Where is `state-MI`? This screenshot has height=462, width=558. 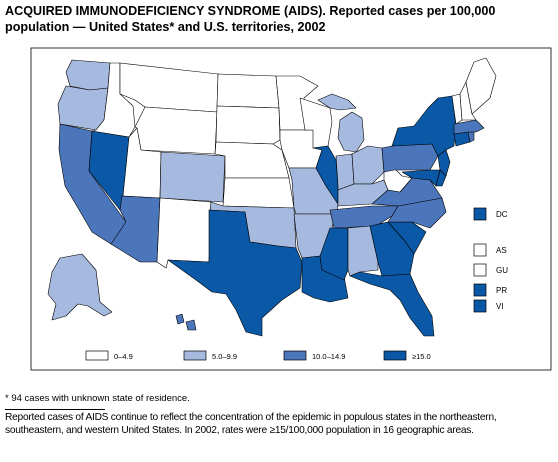 state-MI is located at coordinates (351, 132).